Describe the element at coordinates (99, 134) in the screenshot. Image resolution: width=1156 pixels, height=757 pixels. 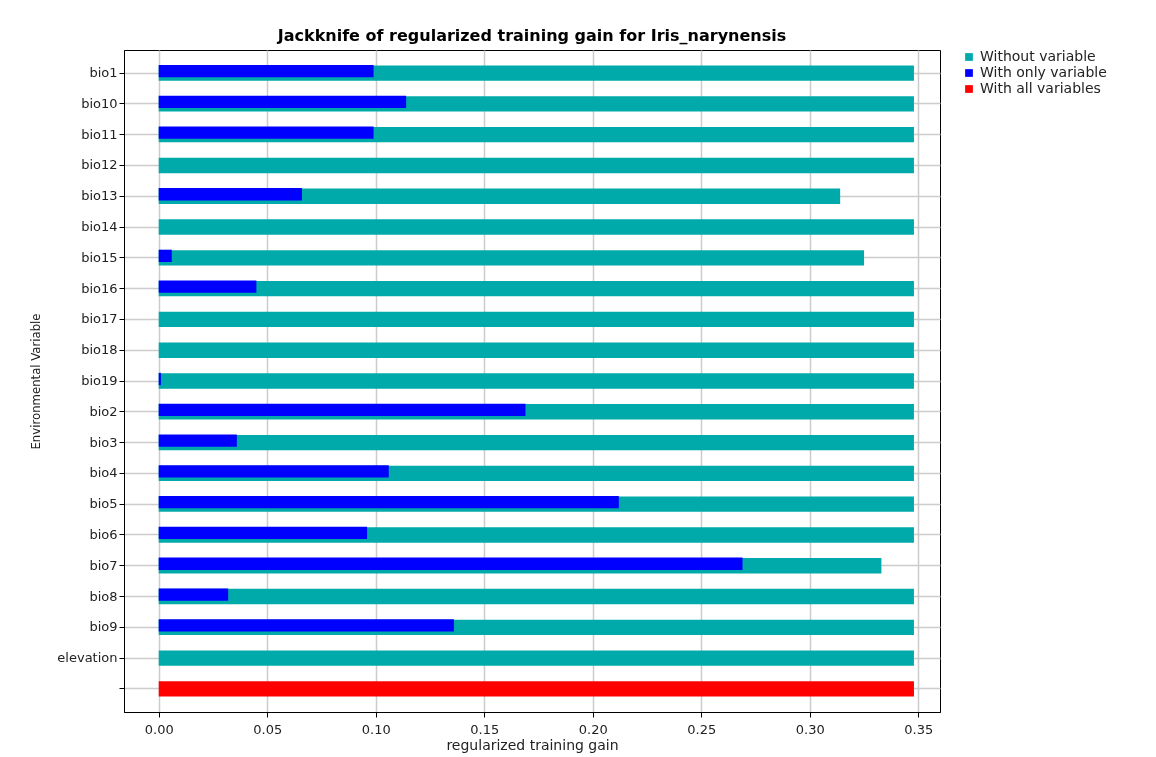
I see `y-tick-label: bio11` at that location.